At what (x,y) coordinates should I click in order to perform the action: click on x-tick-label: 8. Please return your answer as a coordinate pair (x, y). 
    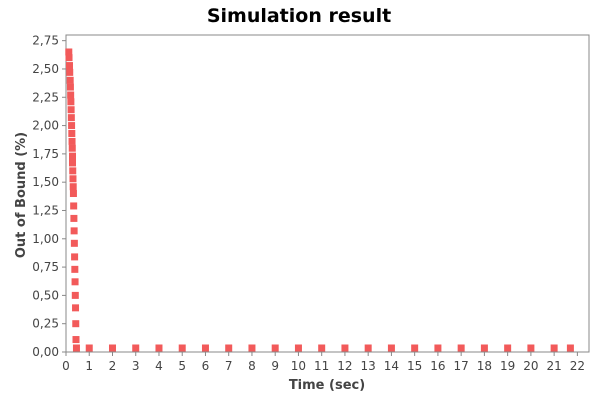
    Looking at the image, I should click on (252, 366).